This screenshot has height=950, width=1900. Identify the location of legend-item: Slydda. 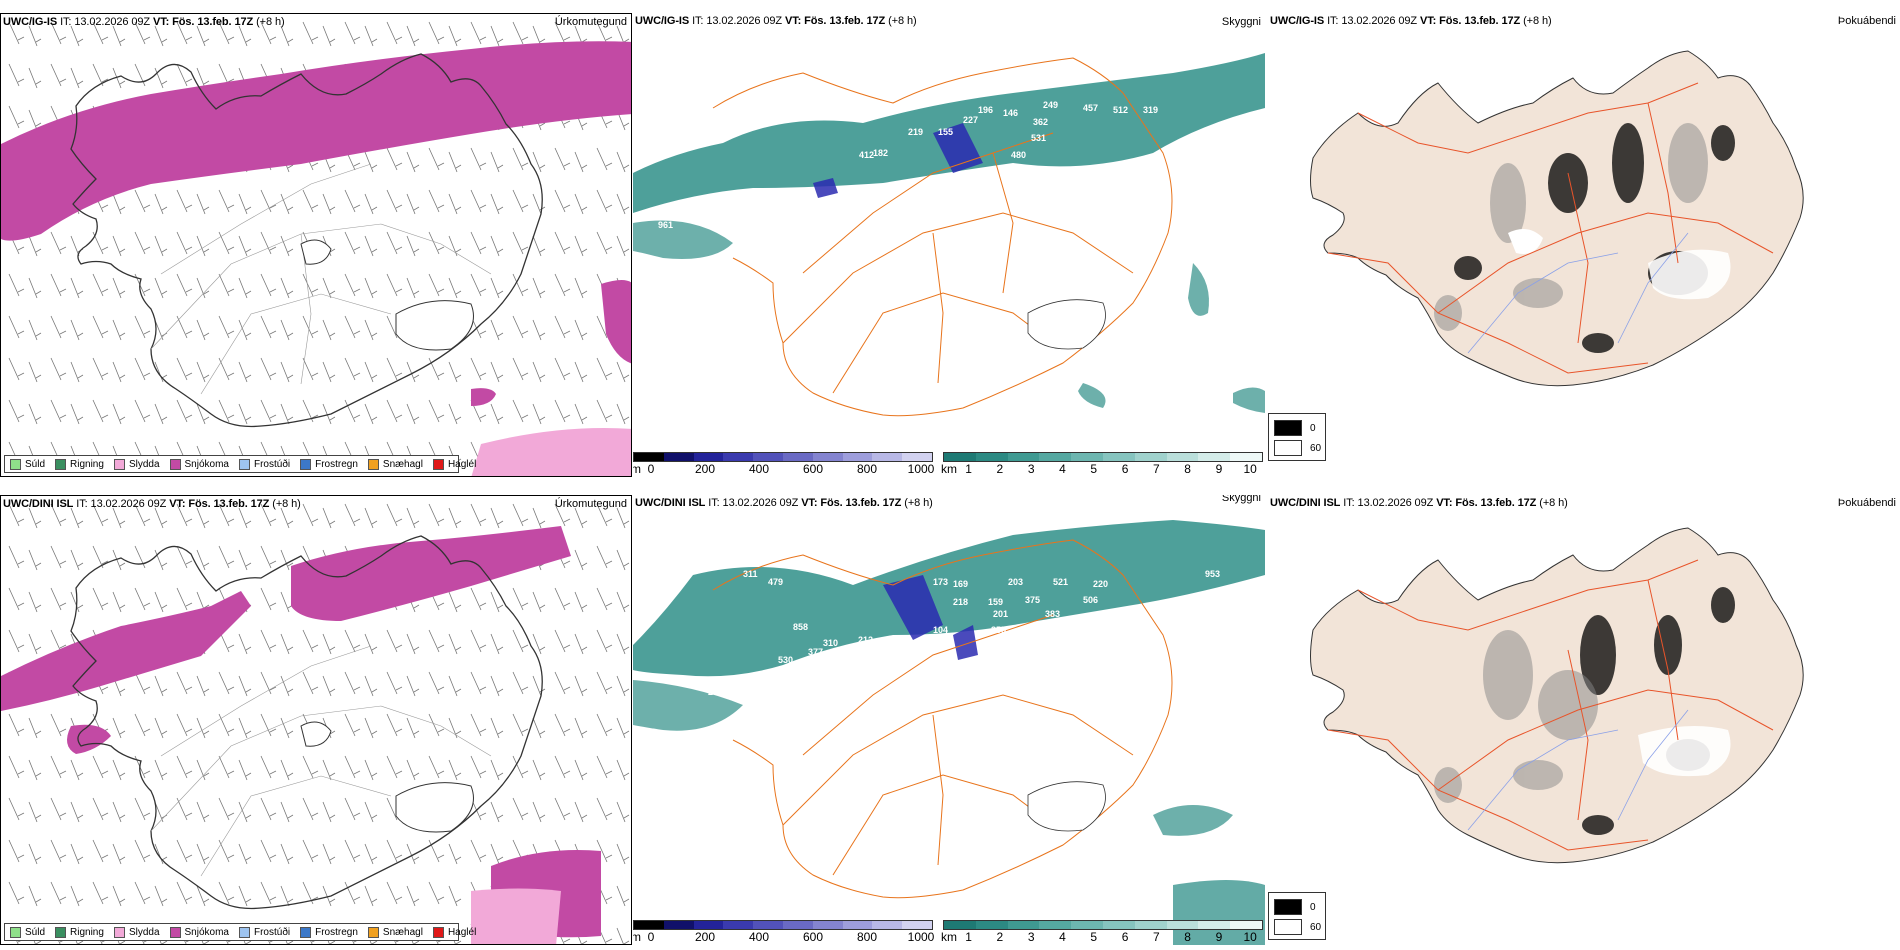
(136, 932).